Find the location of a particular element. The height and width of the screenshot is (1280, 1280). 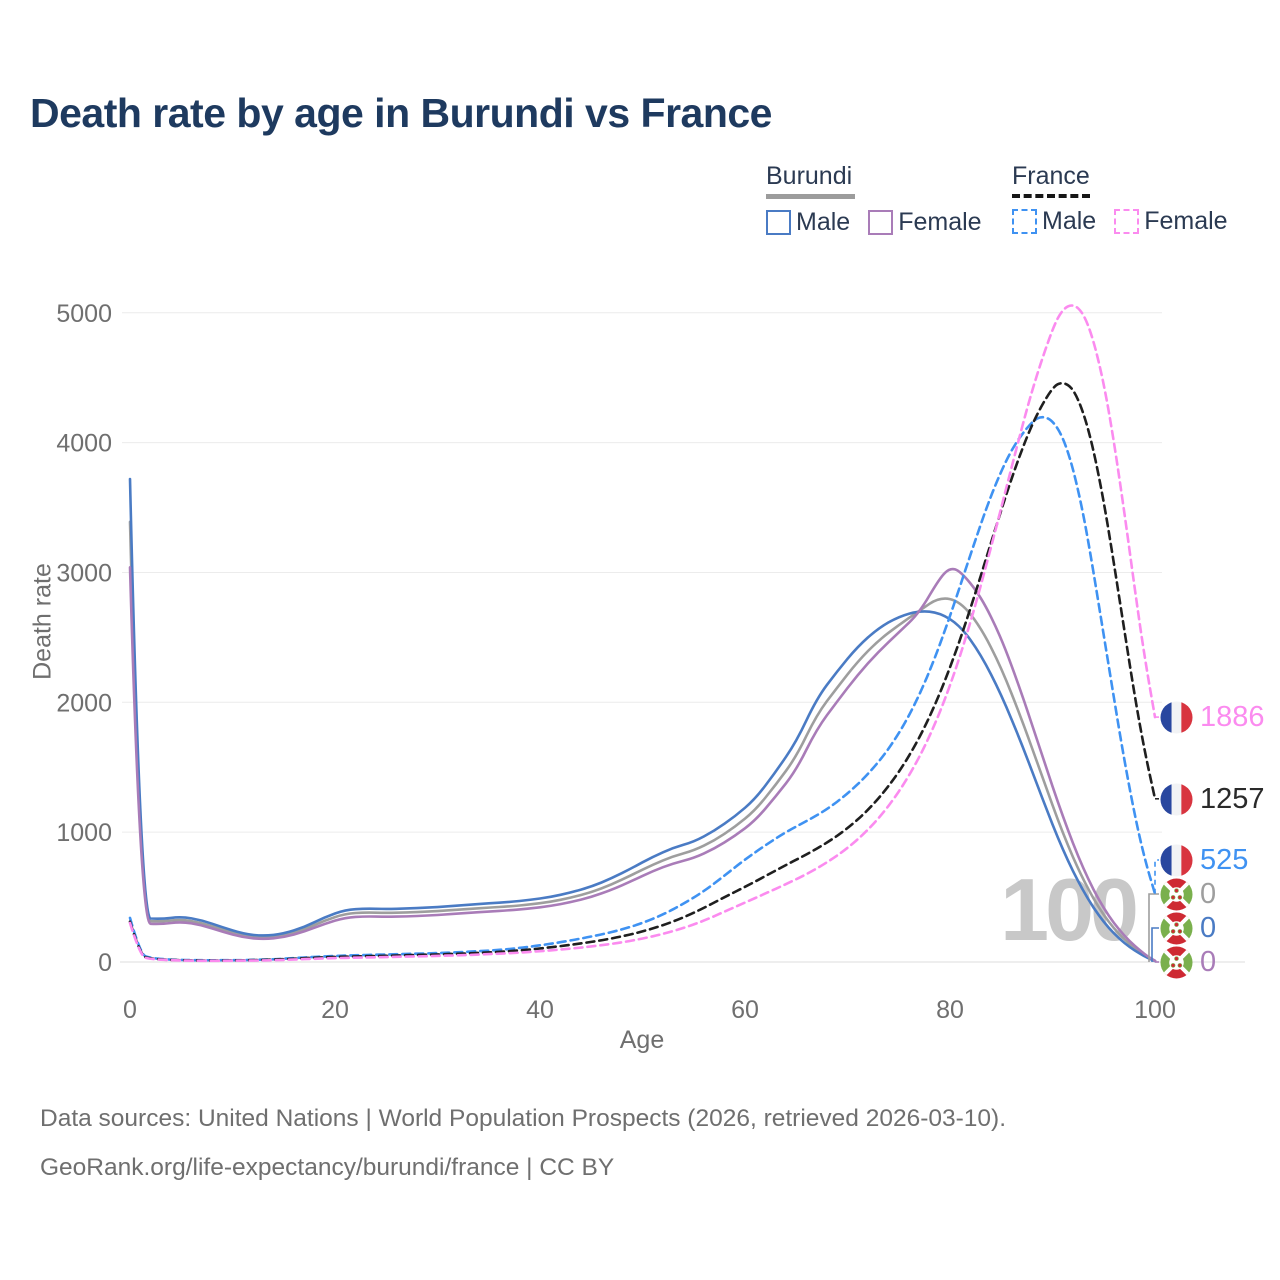

legend-item-burundi-male: Male is located at coordinates (808, 222).